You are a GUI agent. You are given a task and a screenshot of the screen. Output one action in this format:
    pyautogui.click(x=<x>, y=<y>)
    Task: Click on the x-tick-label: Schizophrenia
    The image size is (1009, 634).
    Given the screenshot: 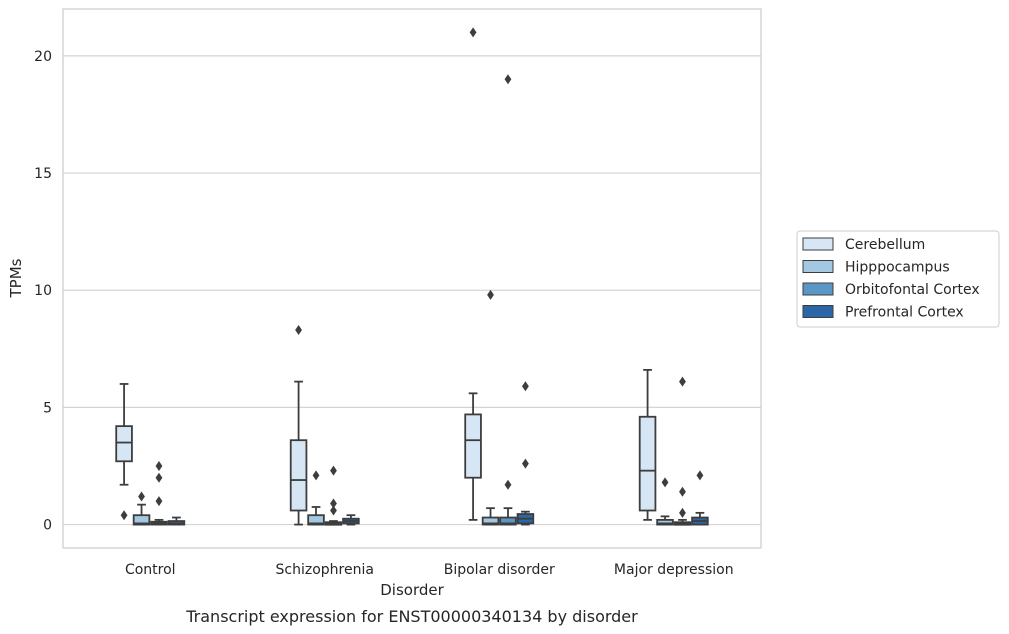 What is the action you would take?
    pyautogui.click(x=325, y=570)
    